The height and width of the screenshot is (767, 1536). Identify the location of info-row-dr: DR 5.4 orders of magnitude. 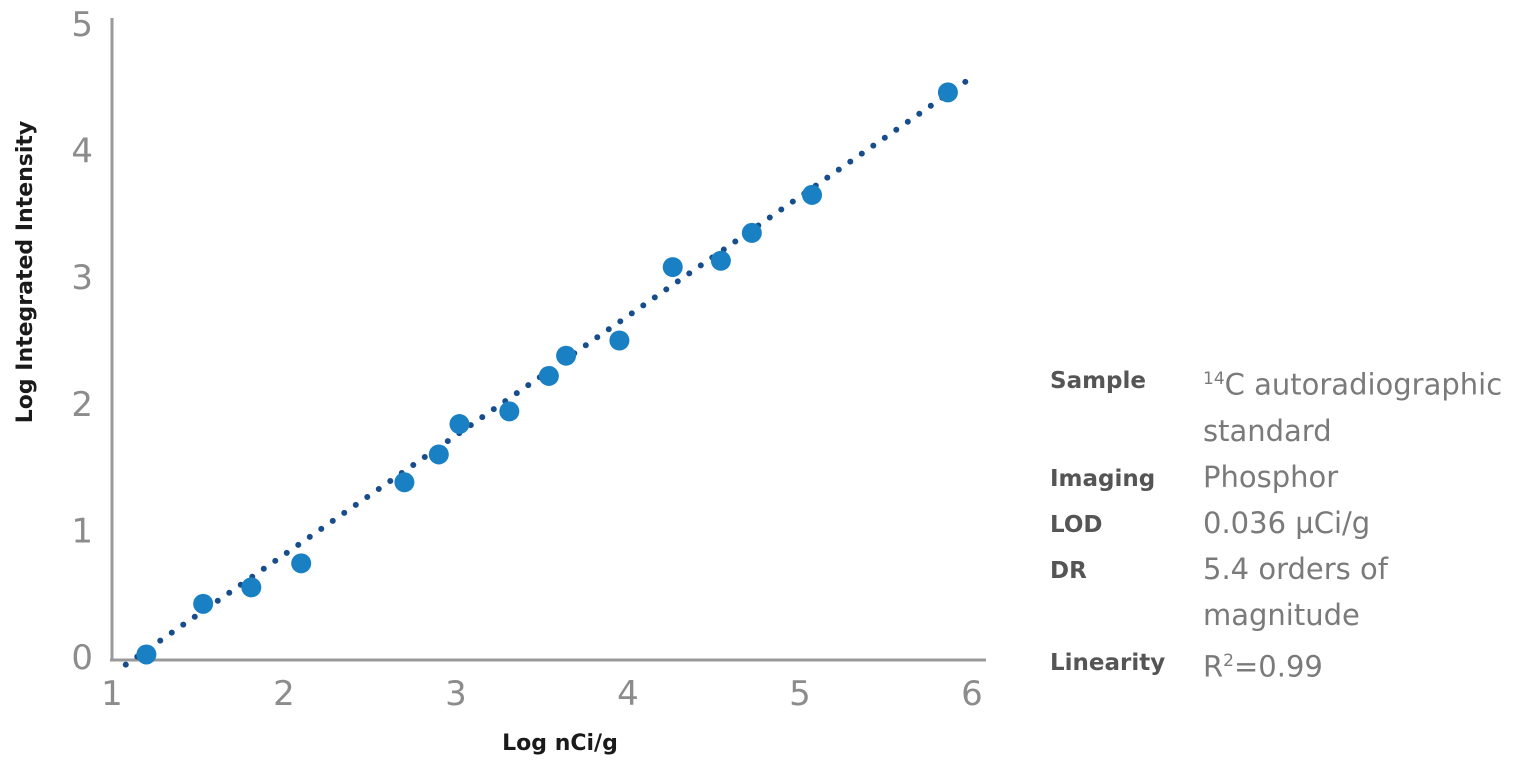
(1293, 592).